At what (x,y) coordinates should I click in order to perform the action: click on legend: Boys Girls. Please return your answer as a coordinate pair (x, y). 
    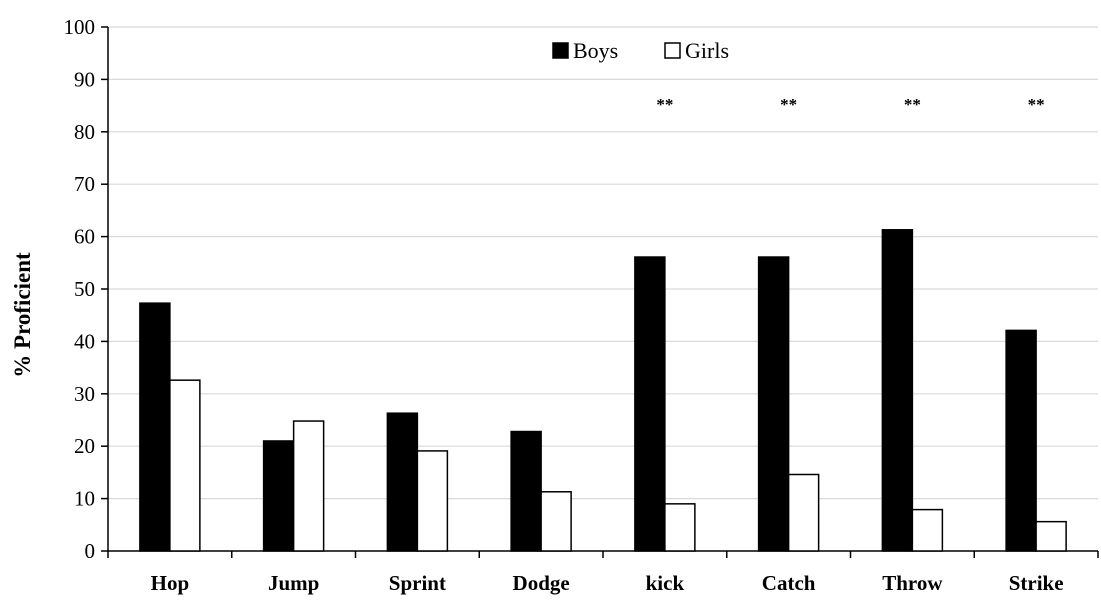
    Looking at the image, I should click on (640, 50).